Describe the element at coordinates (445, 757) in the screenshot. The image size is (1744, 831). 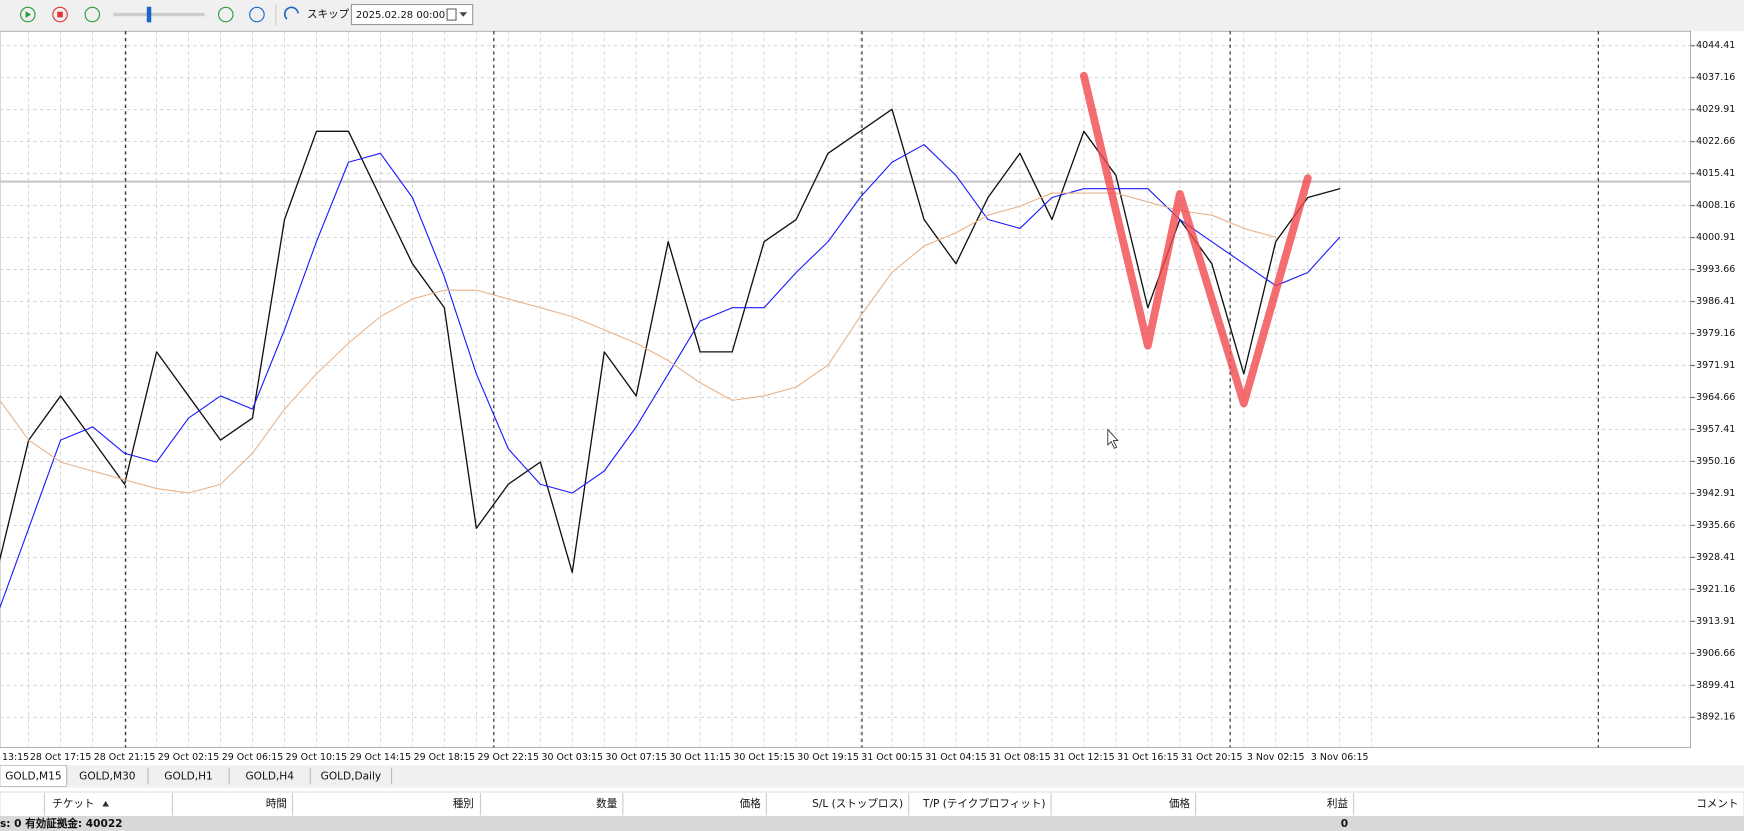
I see `x-tick-label: 29 Oct 18:15` at that location.